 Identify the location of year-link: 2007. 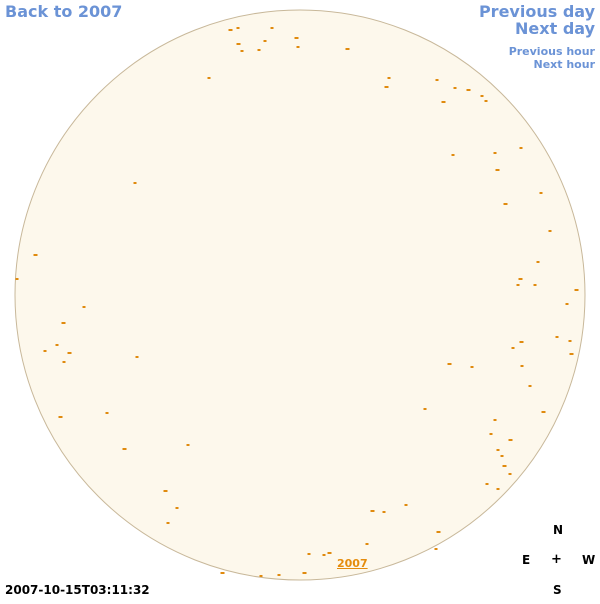
(352, 563).